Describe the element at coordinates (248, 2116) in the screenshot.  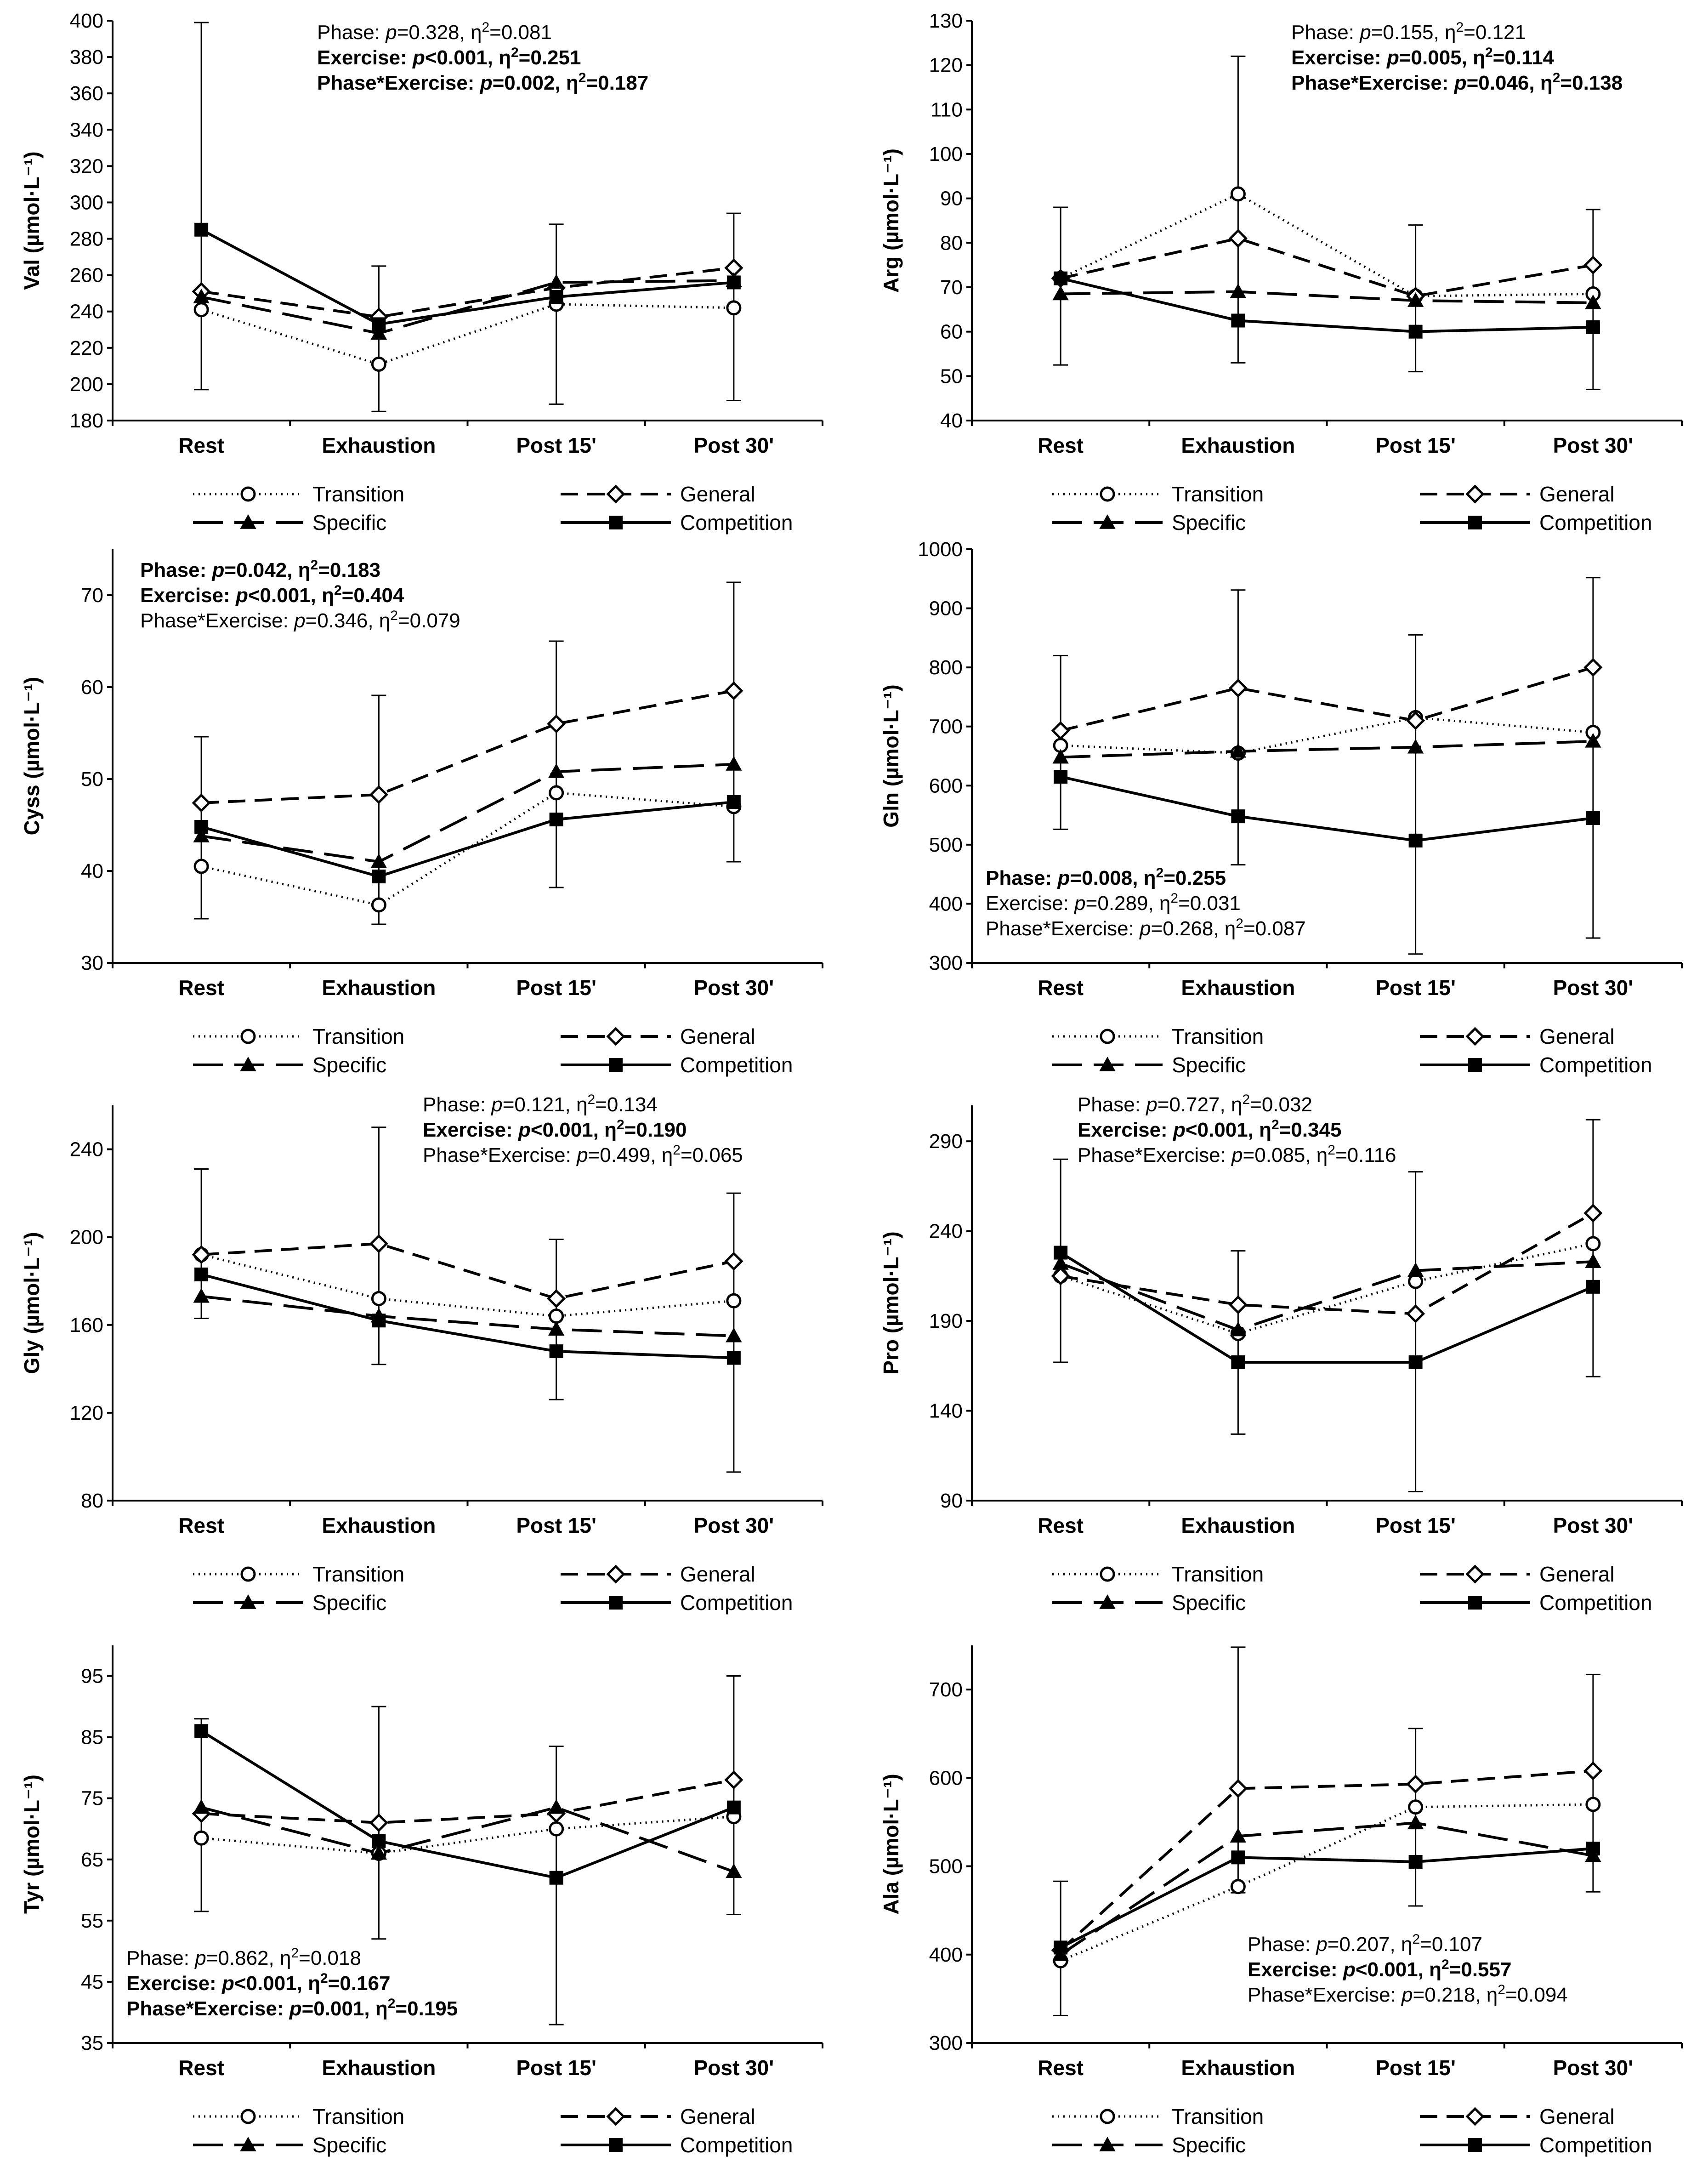
I see `panel-7-legend-marker-transition` at that location.